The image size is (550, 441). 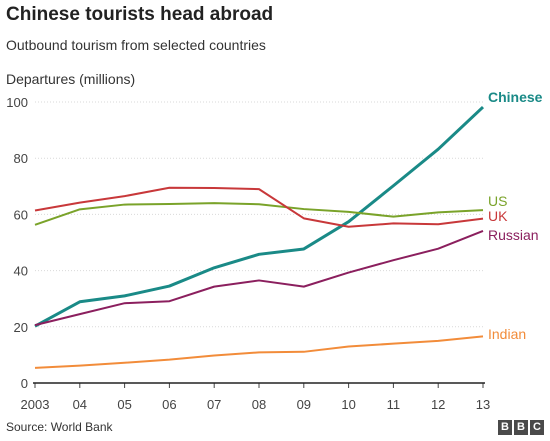 I want to click on series-label-uk: UK, so click(x=498, y=216).